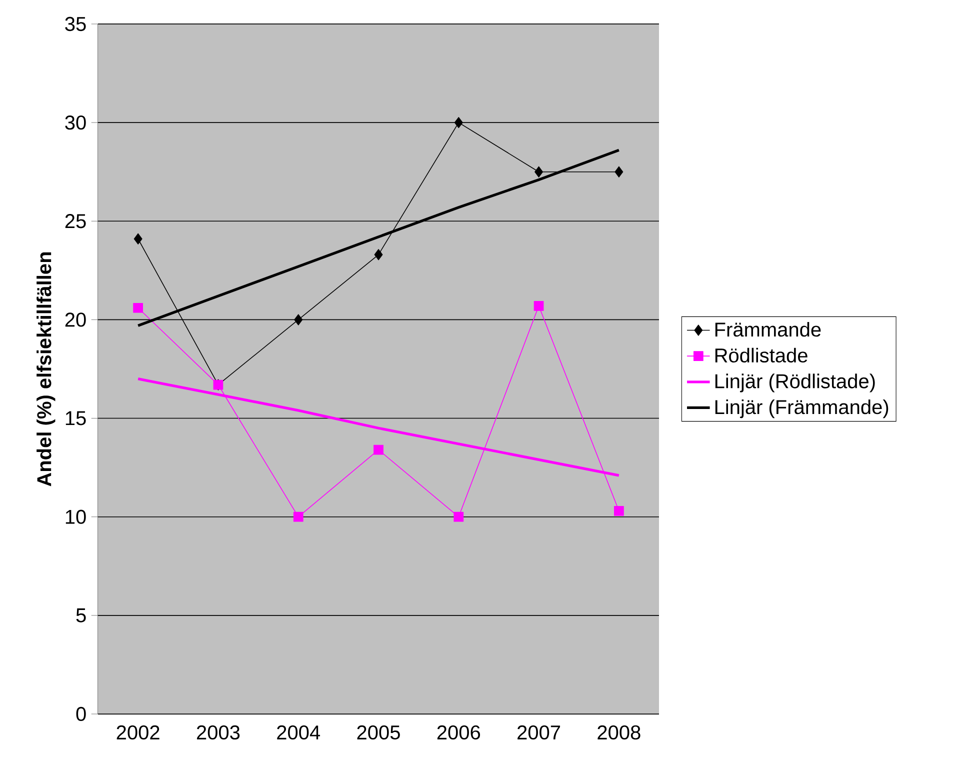 The width and height of the screenshot is (977, 763). What do you see at coordinates (75, 221) in the screenshot?
I see `y-tick-label: 25` at bounding box center [75, 221].